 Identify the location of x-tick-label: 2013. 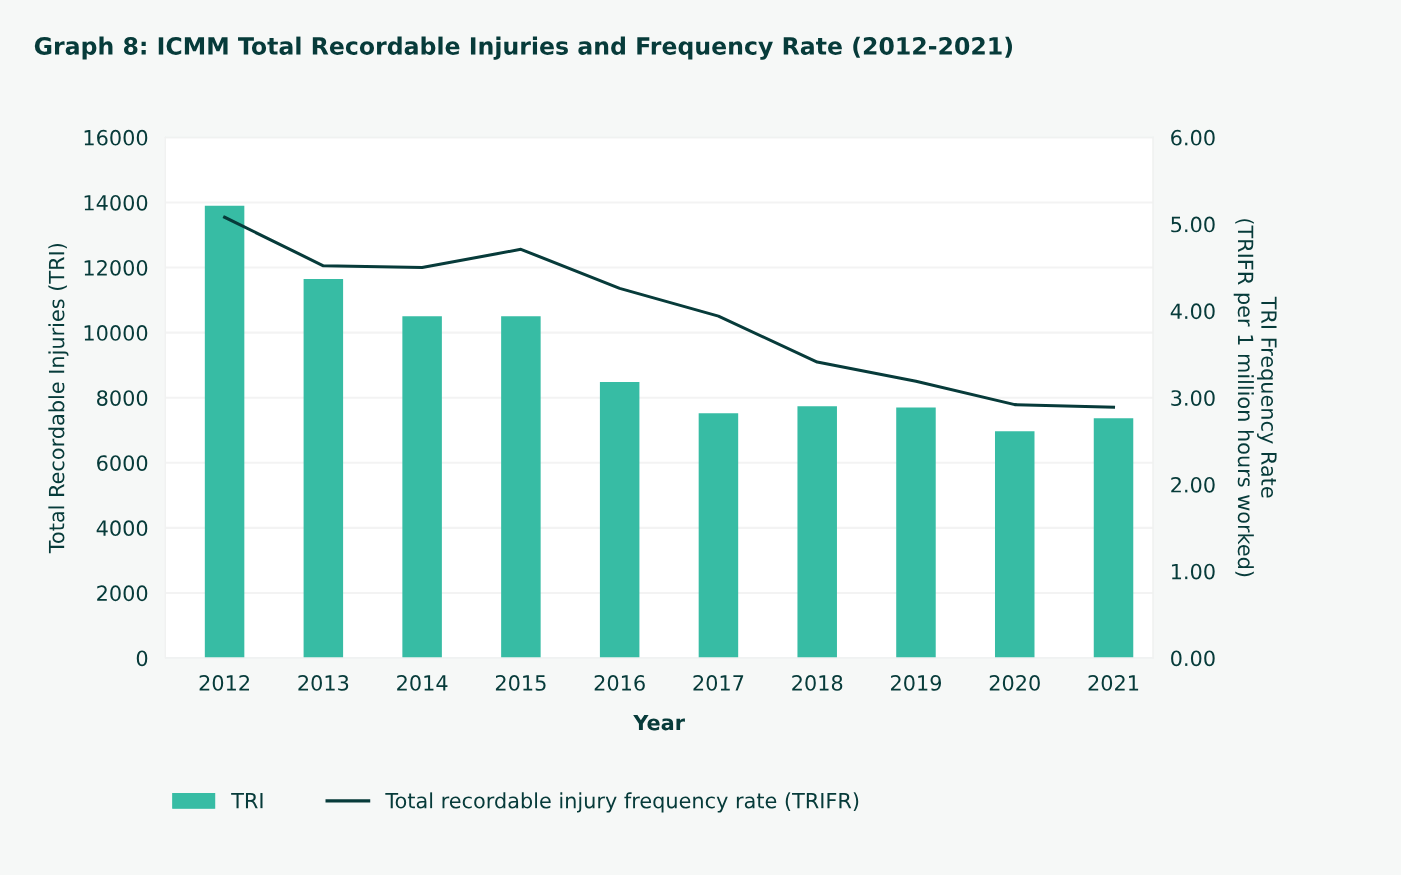
(323, 683).